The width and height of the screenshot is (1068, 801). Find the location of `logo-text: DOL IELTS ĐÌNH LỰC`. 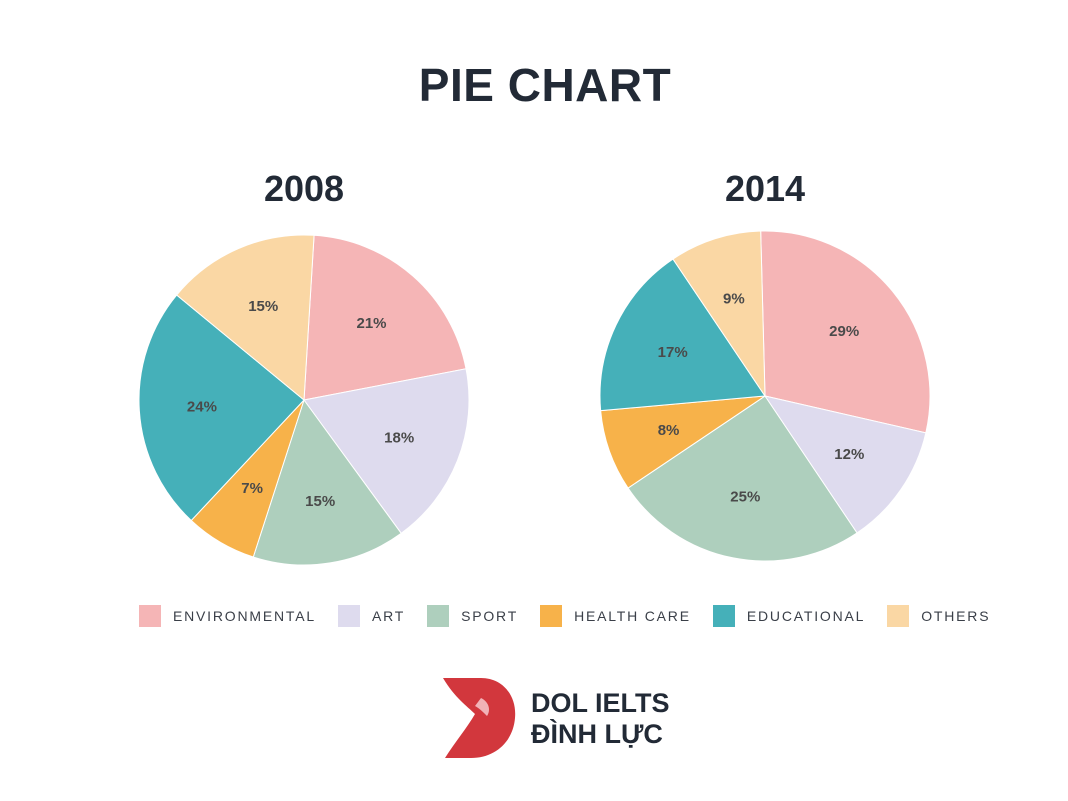

logo-text: DOL IELTS ĐÌNH LỰC is located at coordinates (600, 719).